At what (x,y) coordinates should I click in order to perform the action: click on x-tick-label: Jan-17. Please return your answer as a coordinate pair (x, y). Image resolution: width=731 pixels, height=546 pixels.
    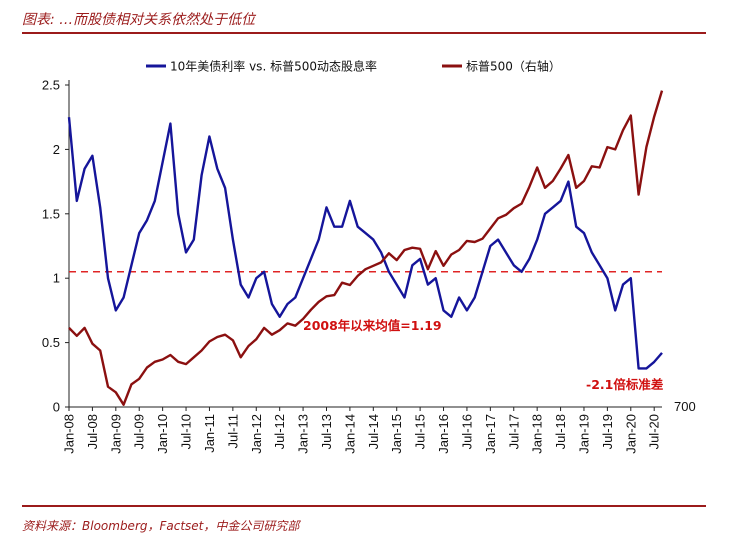
    Looking at the image, I should click on (490, 434).